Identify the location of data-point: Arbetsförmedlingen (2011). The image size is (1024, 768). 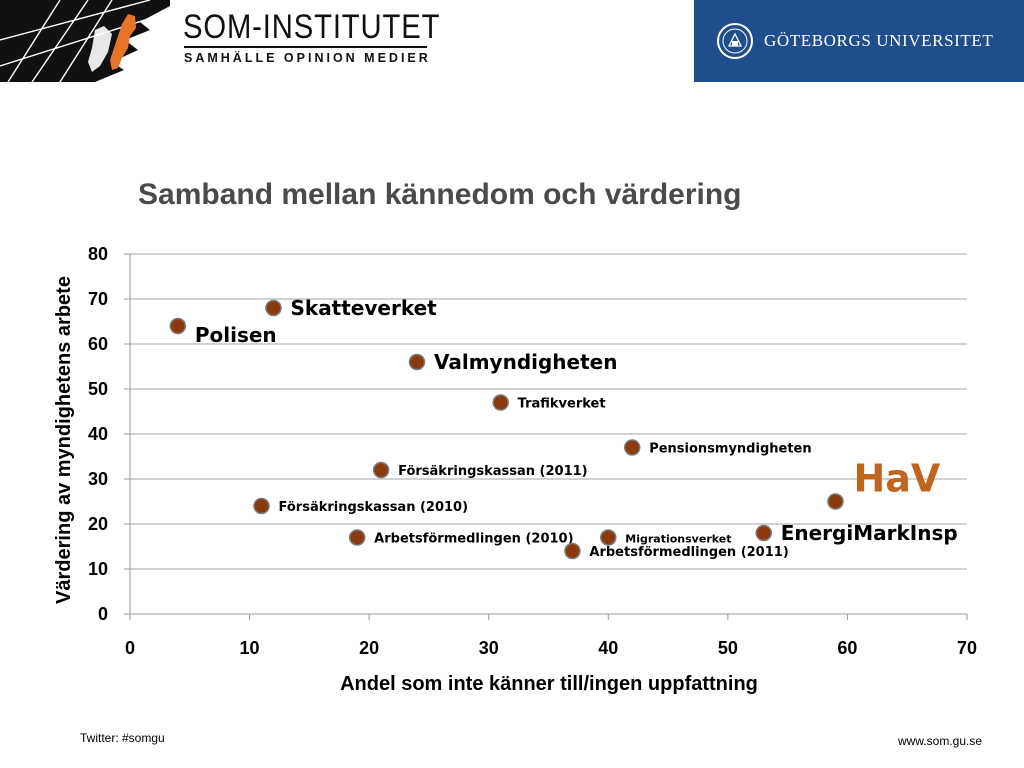
(676, 551).